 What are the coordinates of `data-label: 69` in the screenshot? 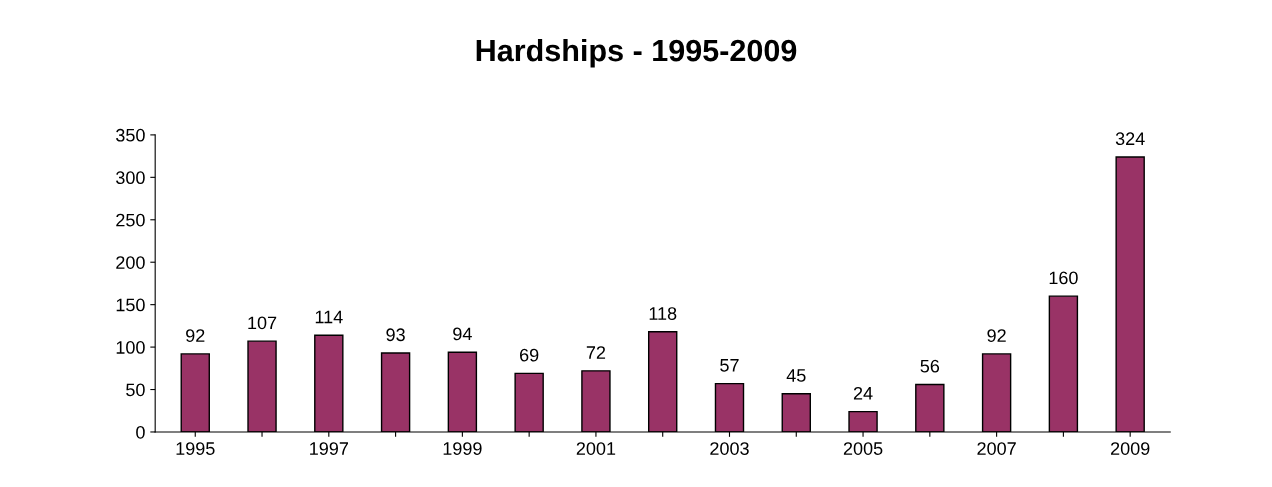 It's located at (529, 355).